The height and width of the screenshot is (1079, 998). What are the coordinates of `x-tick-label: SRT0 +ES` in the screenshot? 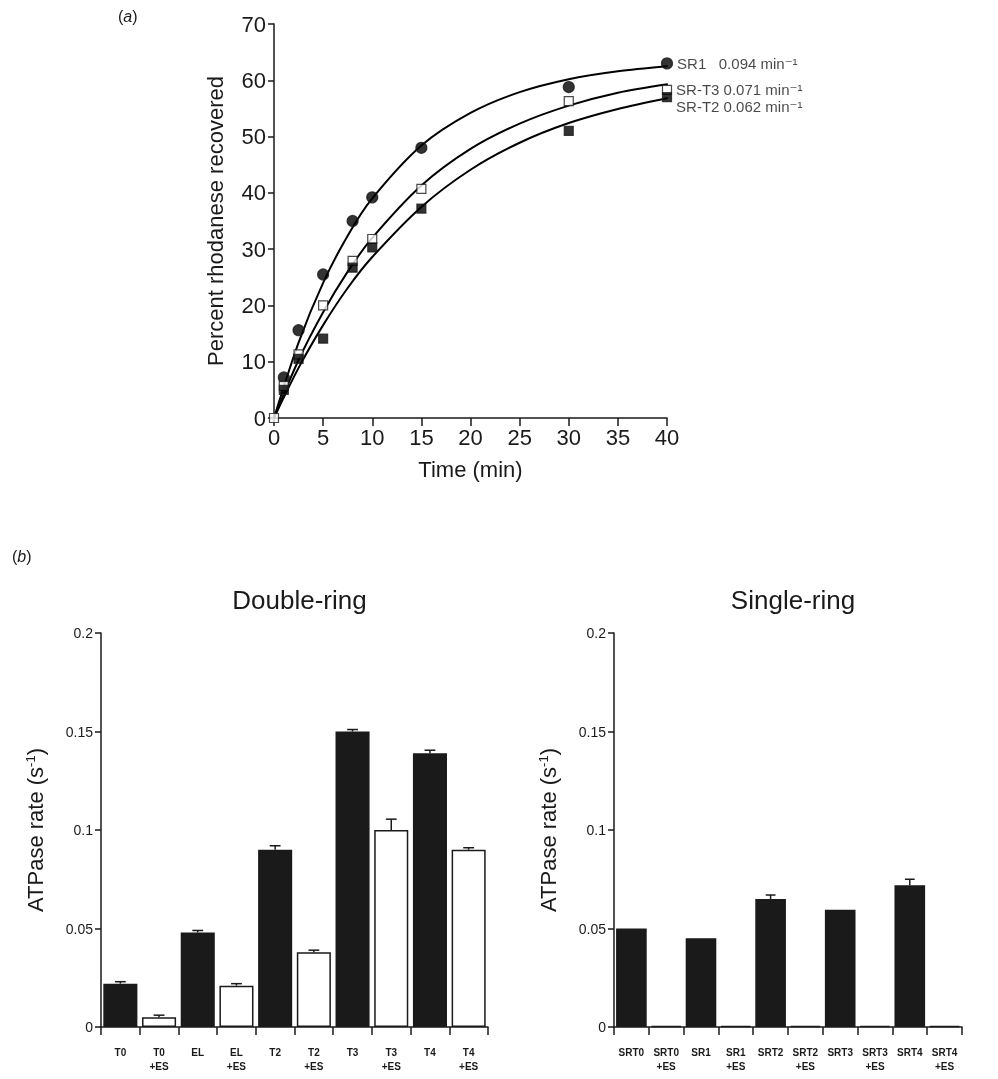 It's located at (666, 1059).